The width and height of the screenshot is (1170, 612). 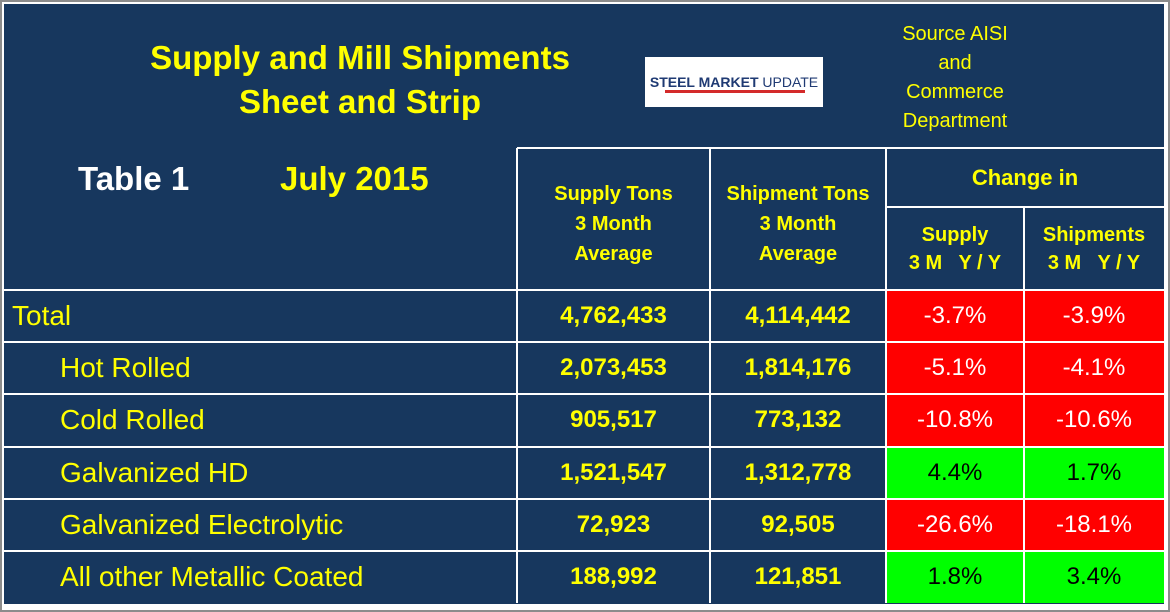 What do you see at coordinates (1094, 524) in the screenshot?
I see `change-value: -18.1%` at bounding box center [1094, 524].